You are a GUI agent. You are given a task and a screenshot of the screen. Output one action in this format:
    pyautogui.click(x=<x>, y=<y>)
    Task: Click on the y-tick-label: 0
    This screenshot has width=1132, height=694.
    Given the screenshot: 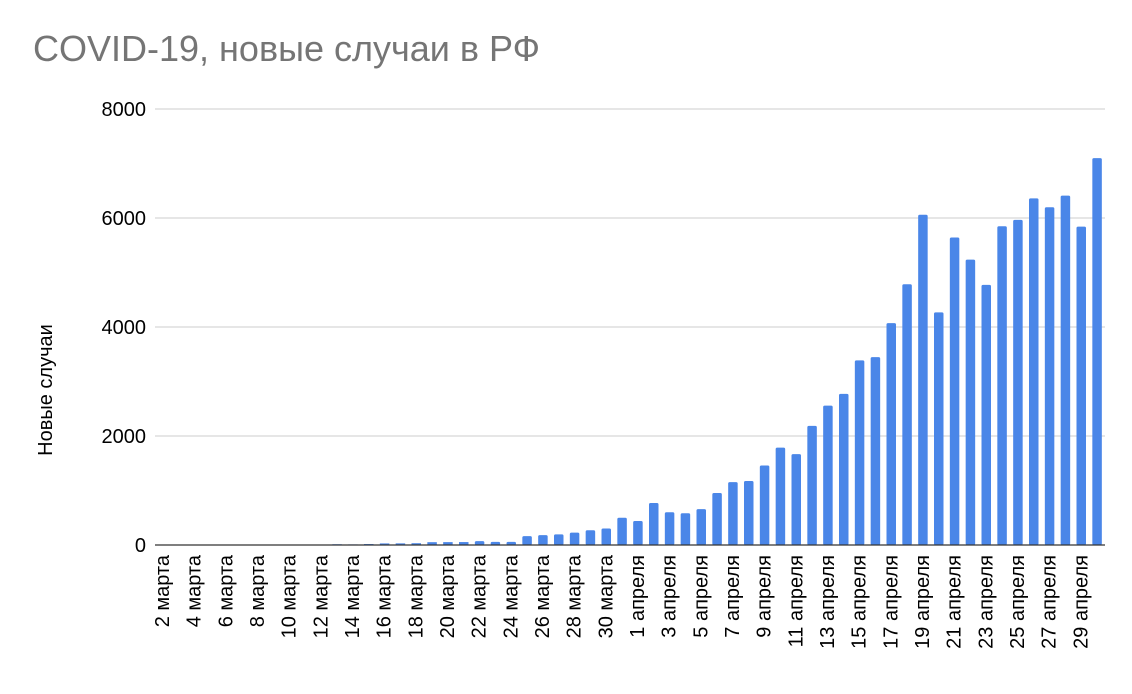 What is the action you would take?
    pyautogui.click(x=140, y=546)
    